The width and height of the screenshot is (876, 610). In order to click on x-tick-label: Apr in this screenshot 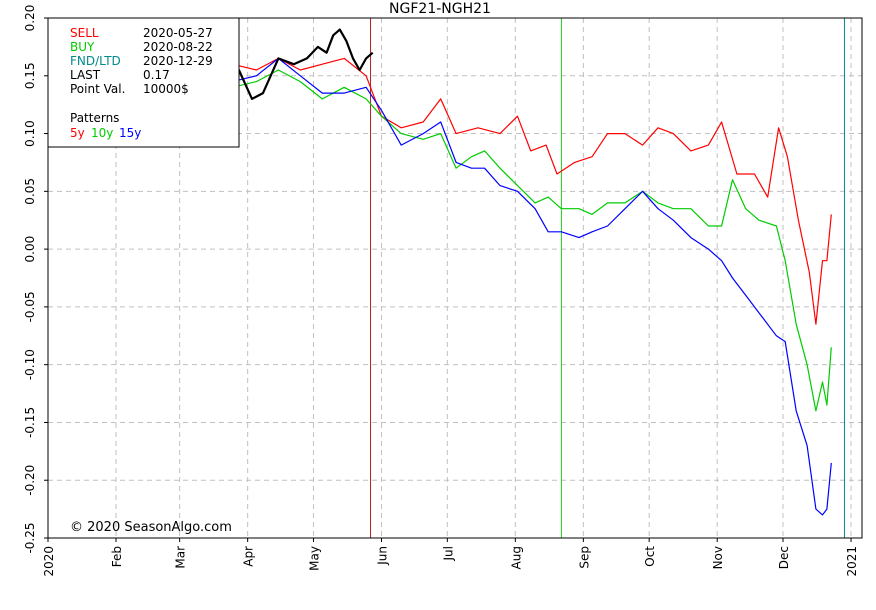, I will do `click(249, 556)`.